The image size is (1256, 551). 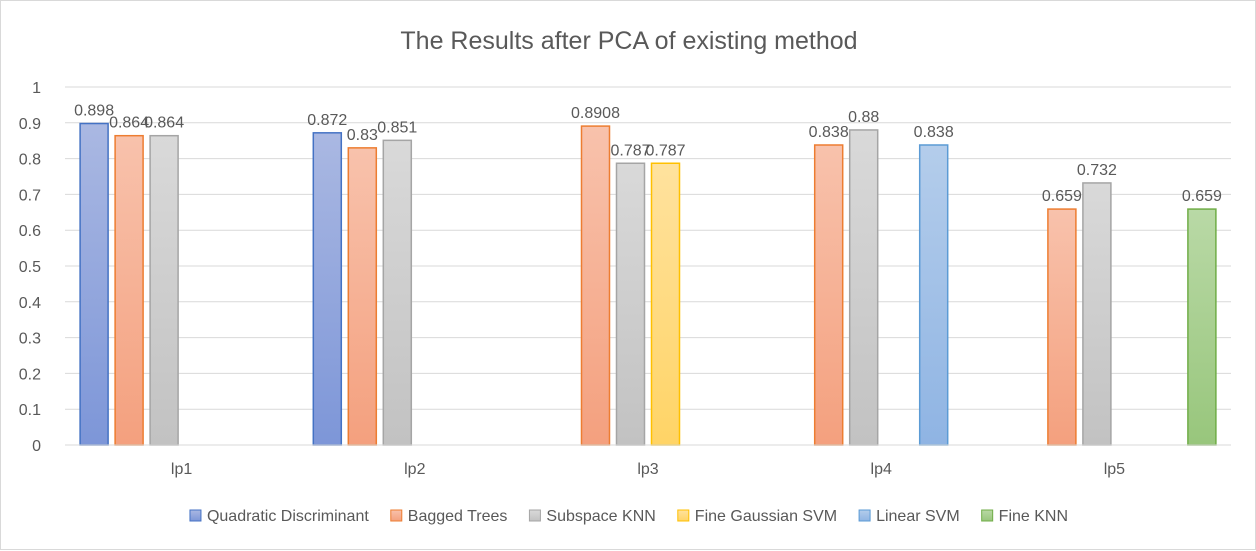 What do you see at coordinates (94, 111) in the screenshot?
I see `data-label: 0.898` at bounding box center [94, 111].